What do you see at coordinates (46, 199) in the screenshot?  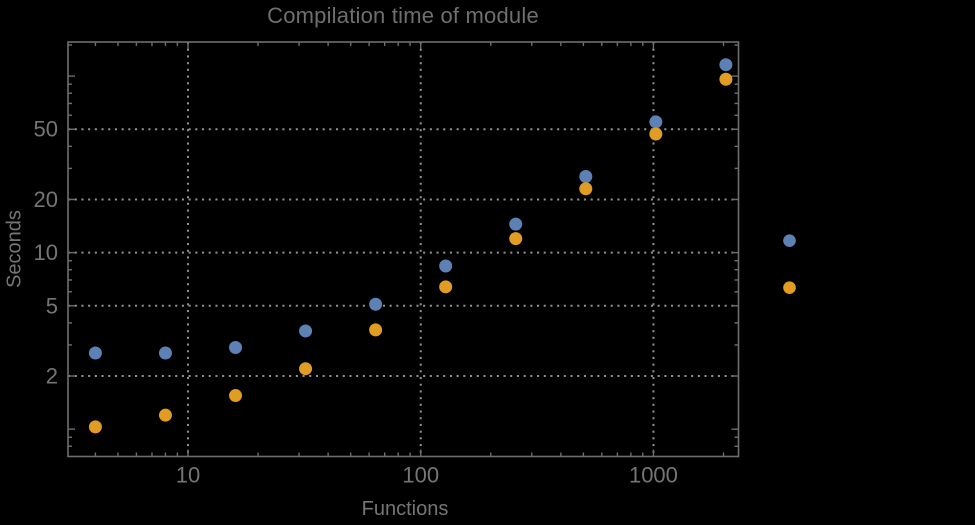 I see `y-tick-label: 20` at bounding box center [46, 199].